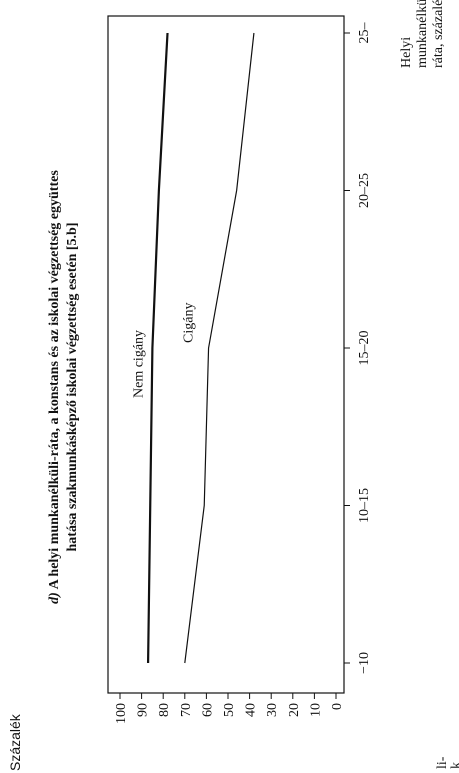 The image size is (459, 773). I want to click on x-tick-label-3: 20–25, so click(364, 190).